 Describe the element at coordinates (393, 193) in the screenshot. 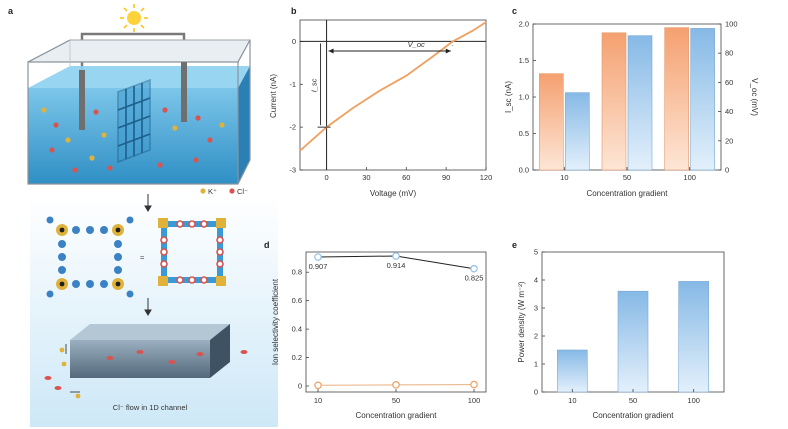

I see `panel-b-xlabel: Voltage (mV)` at that location.